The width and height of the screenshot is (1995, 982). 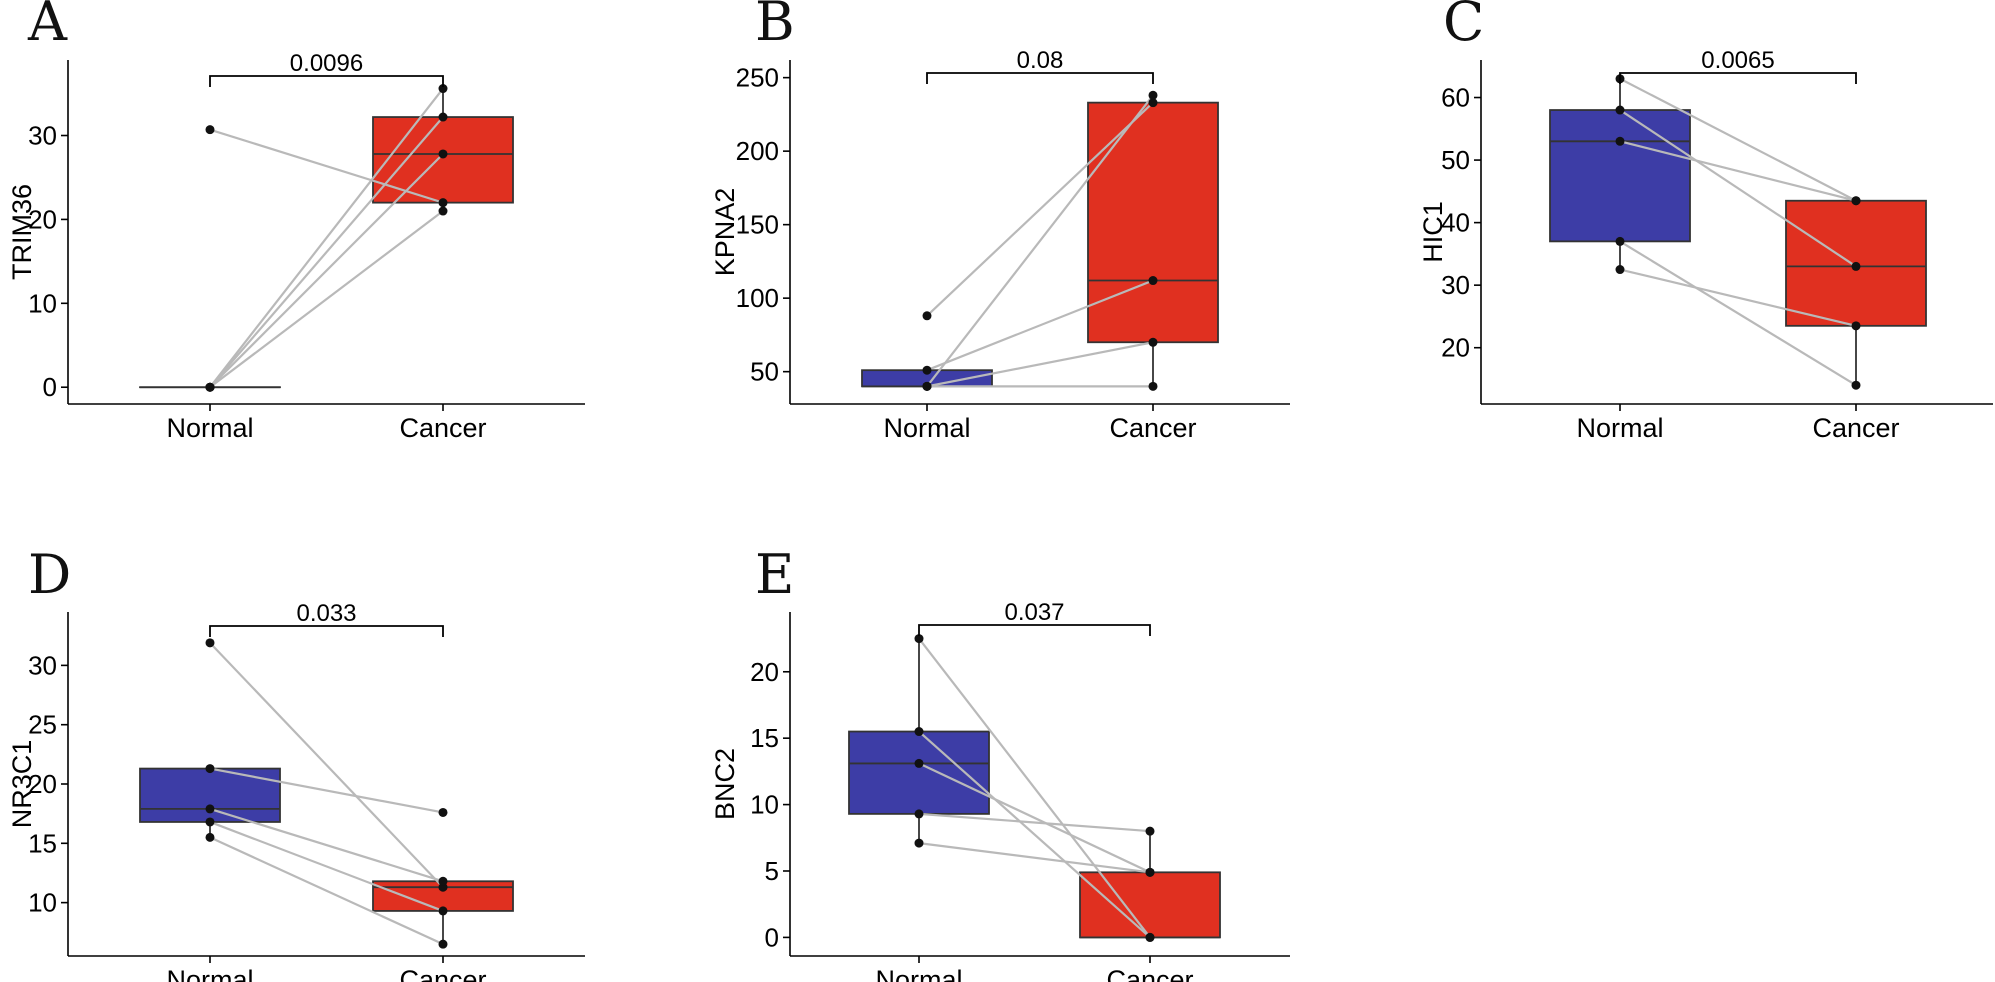 What do you see at coordinates (1463, 26) in the screenshot?
I see `panel-letter: C` at bounding box center [1463, 26].